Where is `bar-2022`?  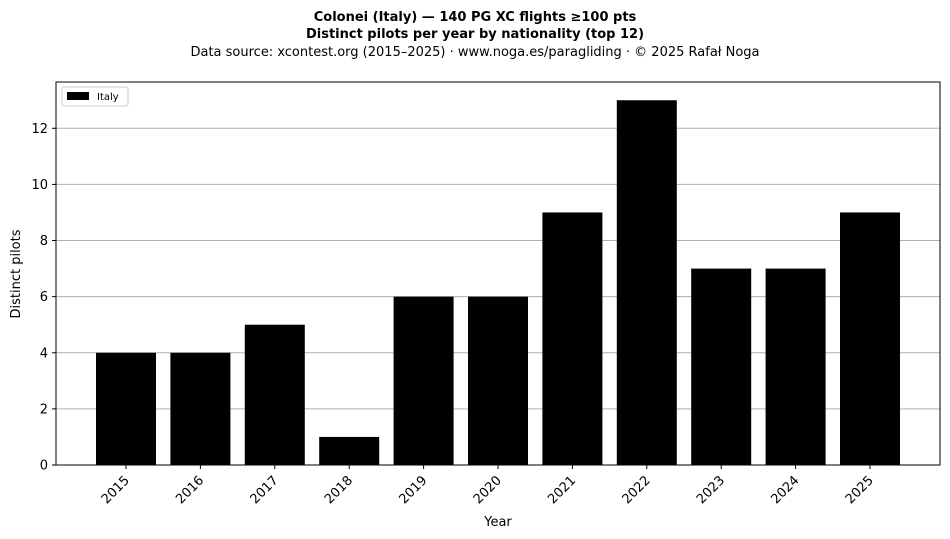 bar-2022 is located at coordinates (646, 282).